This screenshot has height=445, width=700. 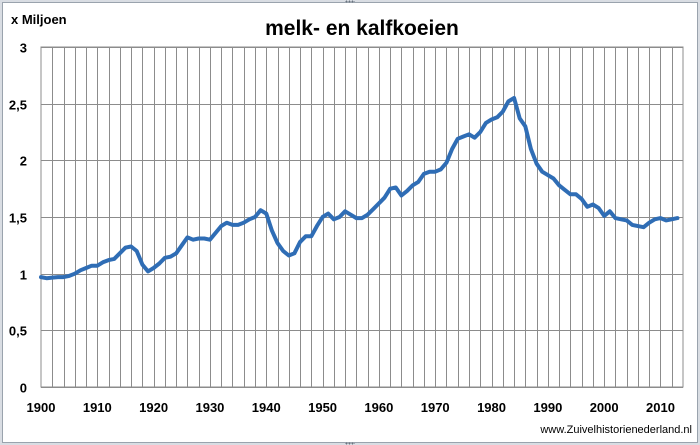 What do you see at coordinates (547, 407) in the screenshot?
I see `x-tick-label: 1990` at bounding box center [547, 407].